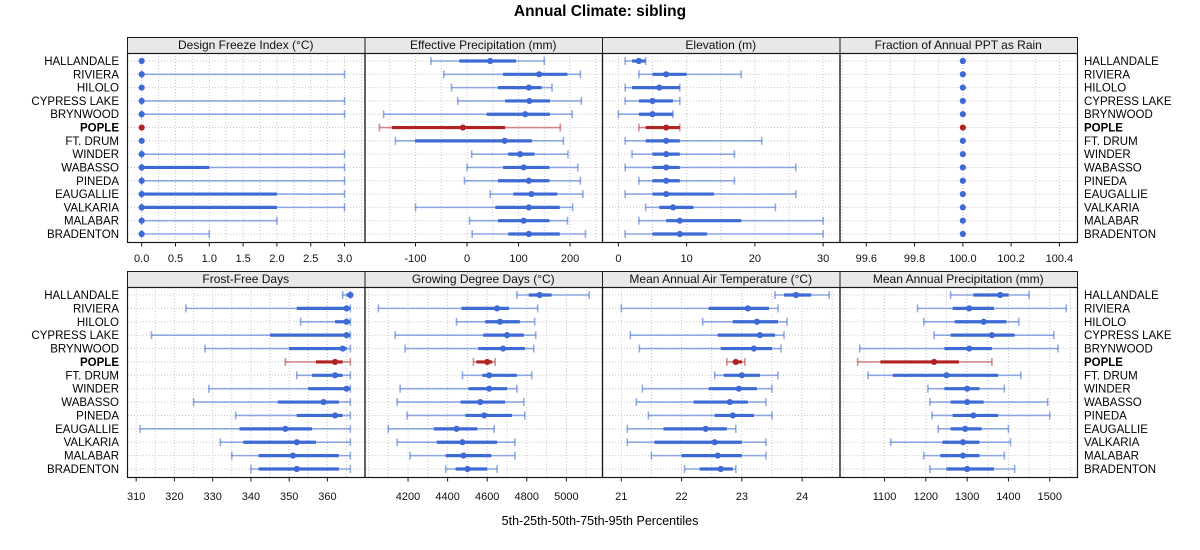  I want to click on axis-tick-label: 5000, so click(566, 497).